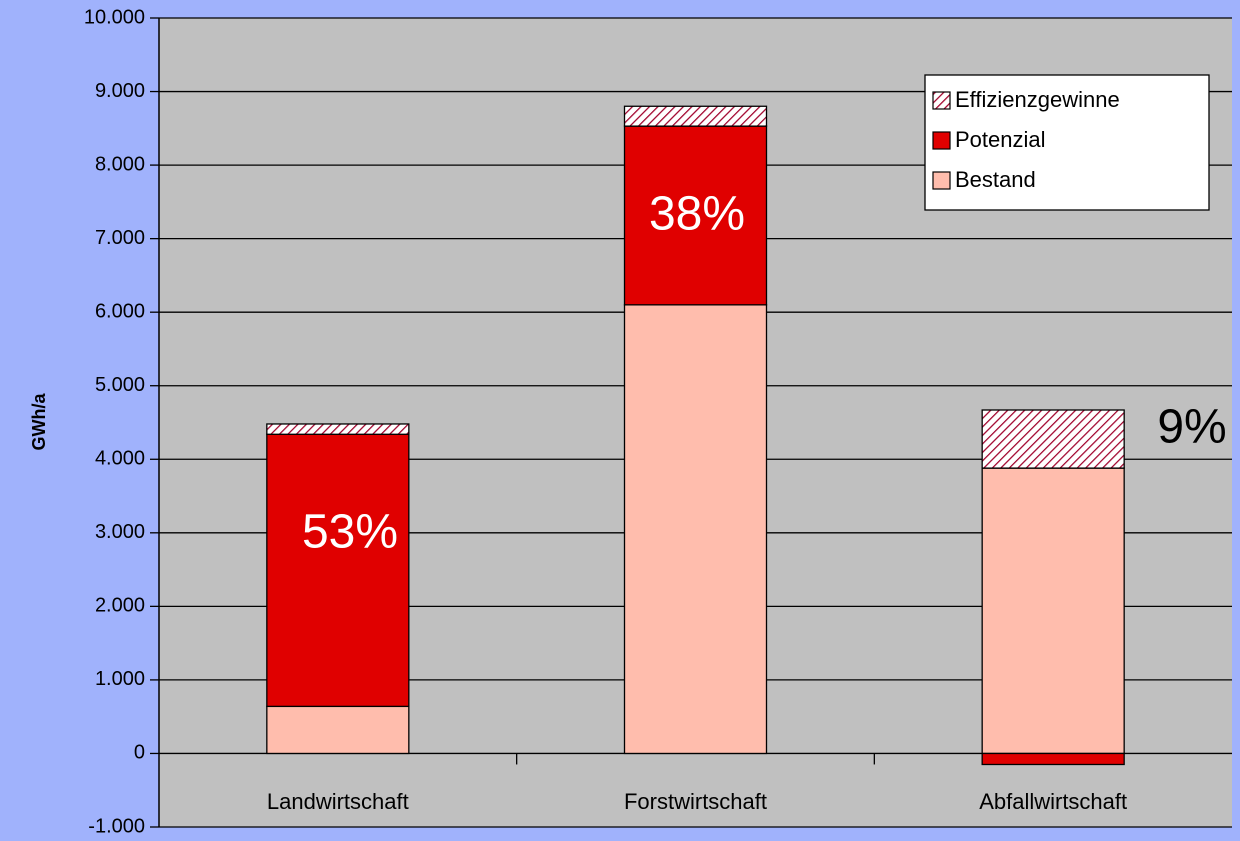  Describe the element at coordinates (120, 532) in the screenshot. I see `y-tick-label: 3.000` at that location.